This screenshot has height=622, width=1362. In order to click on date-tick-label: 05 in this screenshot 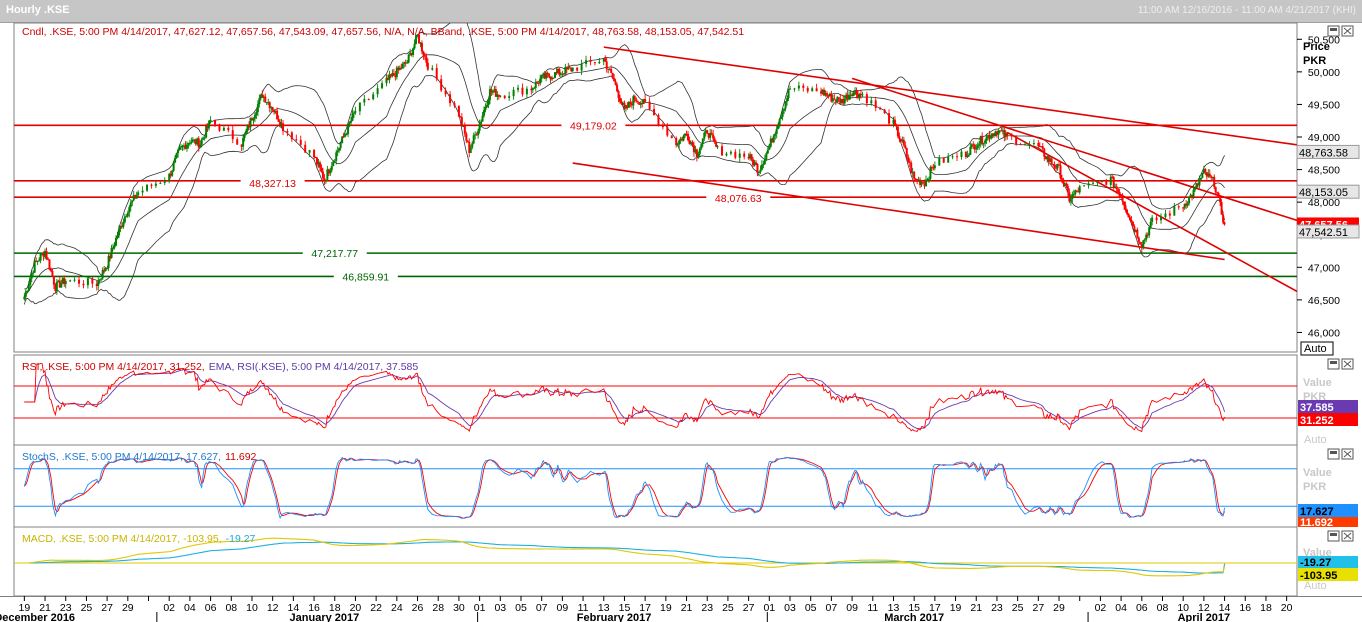, I will do `click(811, 608)`.